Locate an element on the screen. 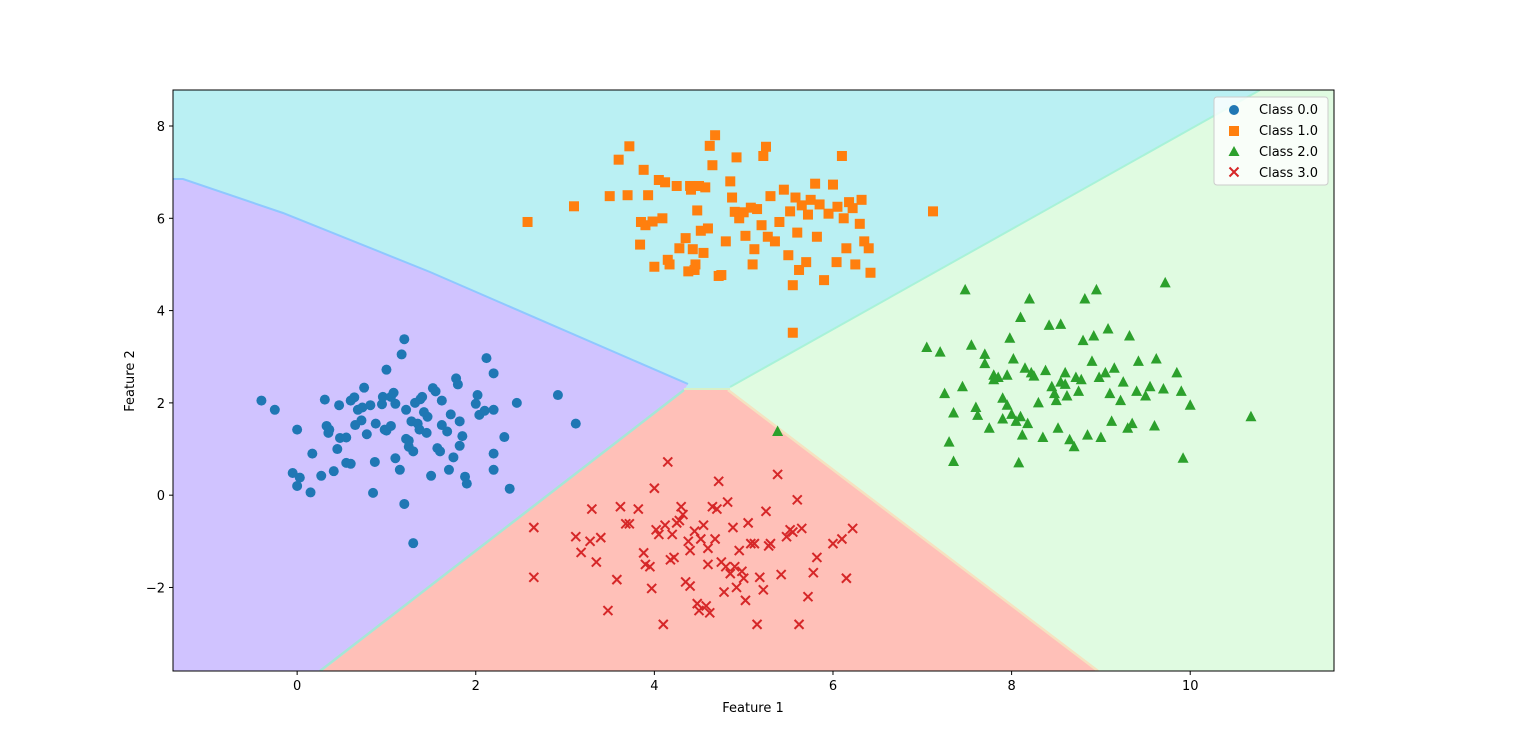 This screenshot has height=754, width=1536. legend: Class 0.0 Class 1.0 Class 2.0 Class 3.0 is located at coordinates (1271, 141).